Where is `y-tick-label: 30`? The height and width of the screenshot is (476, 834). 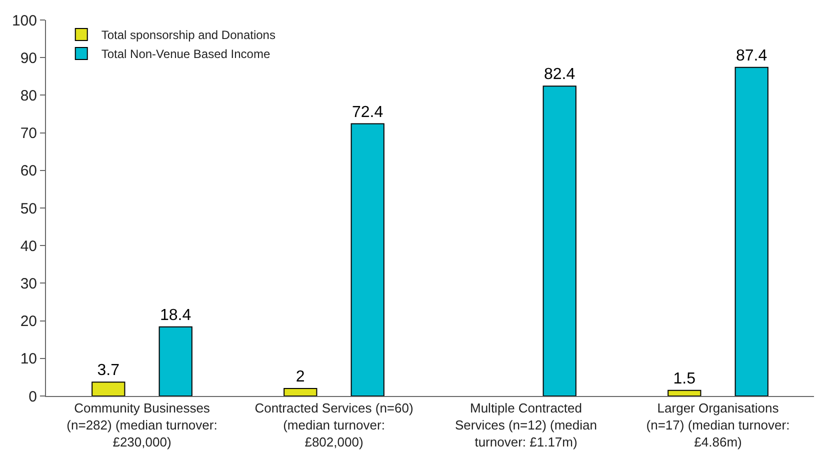 y-tick-label: 30 is located at coordinates (28, 283).